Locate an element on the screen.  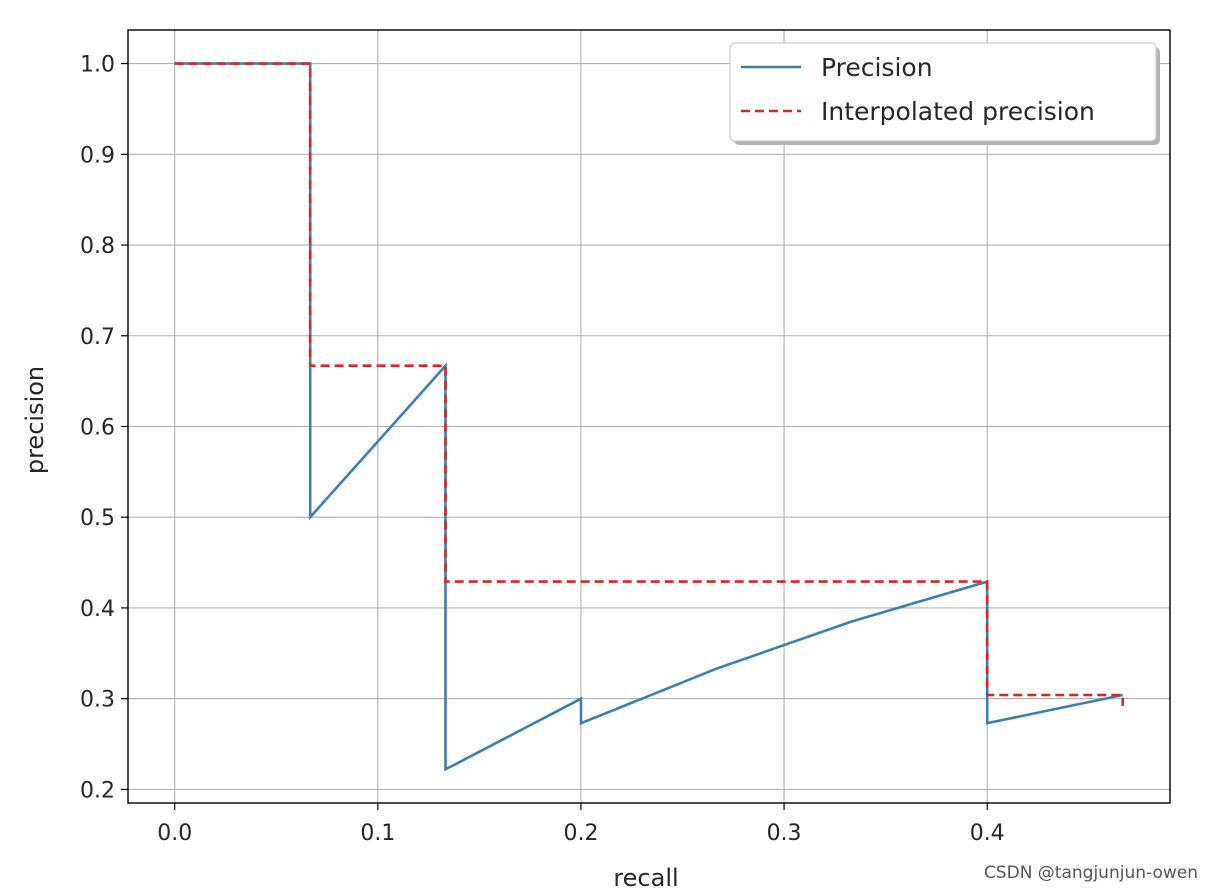
x-tick-label: 0.2 is located at coordinates (580, 833).